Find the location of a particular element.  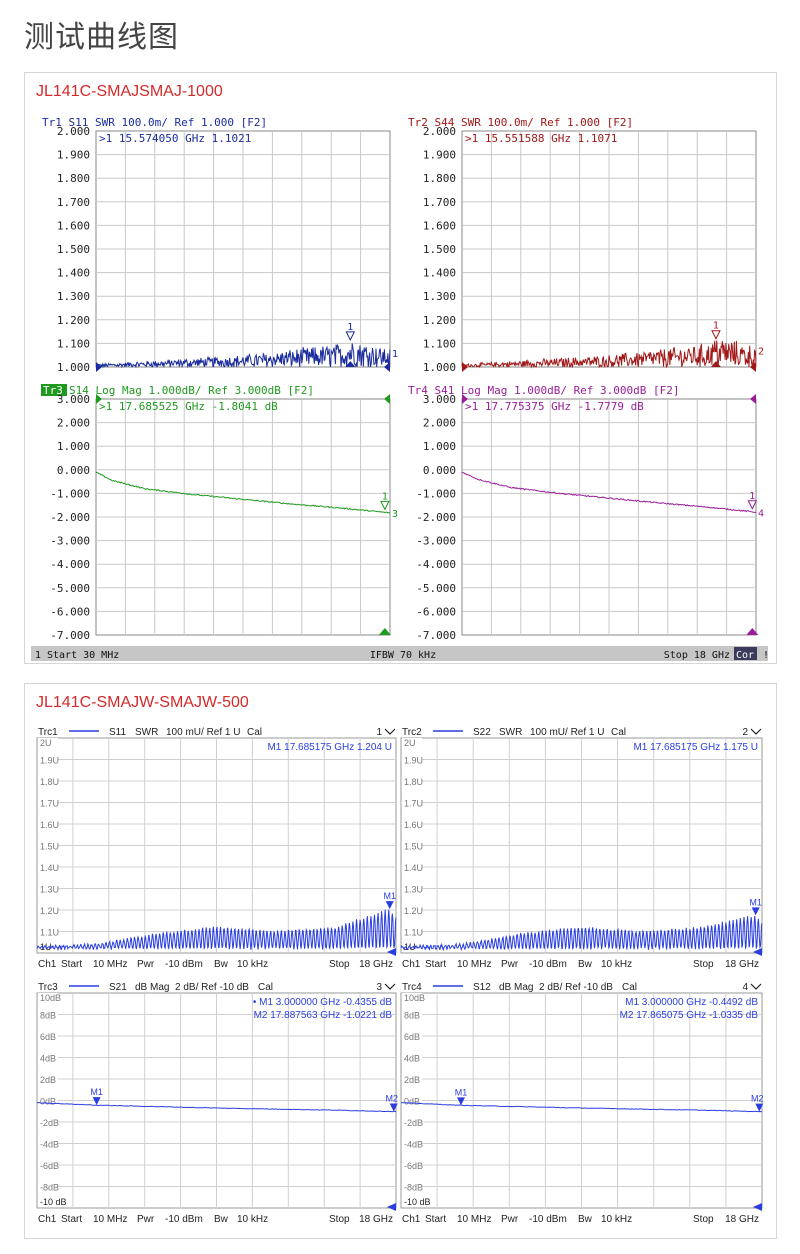

y-tick-label: 1.500 is located at coordinates (439, 249).